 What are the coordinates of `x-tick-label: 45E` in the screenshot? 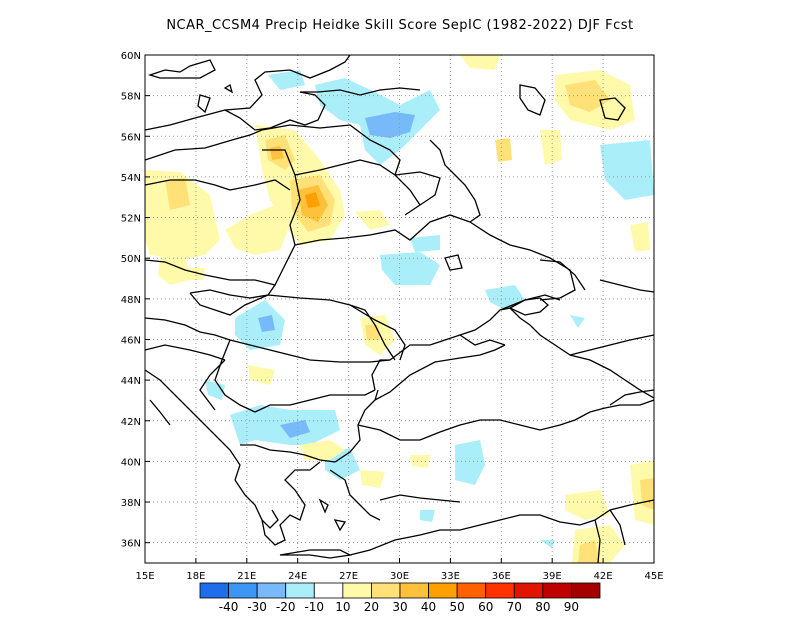 It's located at (653, 576).